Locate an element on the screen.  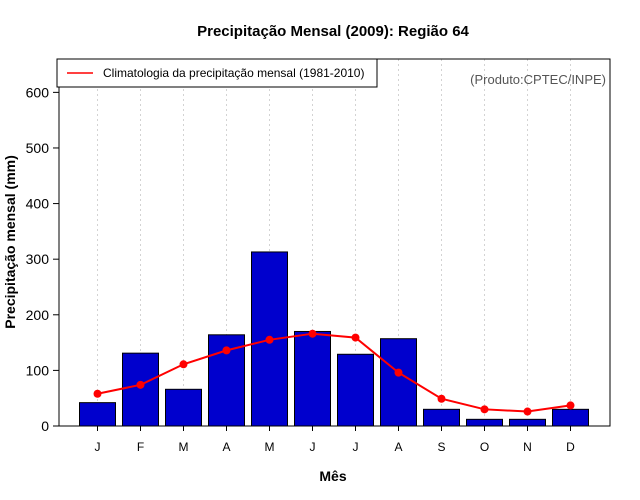
x-tick-label: D is located at coordinates (570, 447).